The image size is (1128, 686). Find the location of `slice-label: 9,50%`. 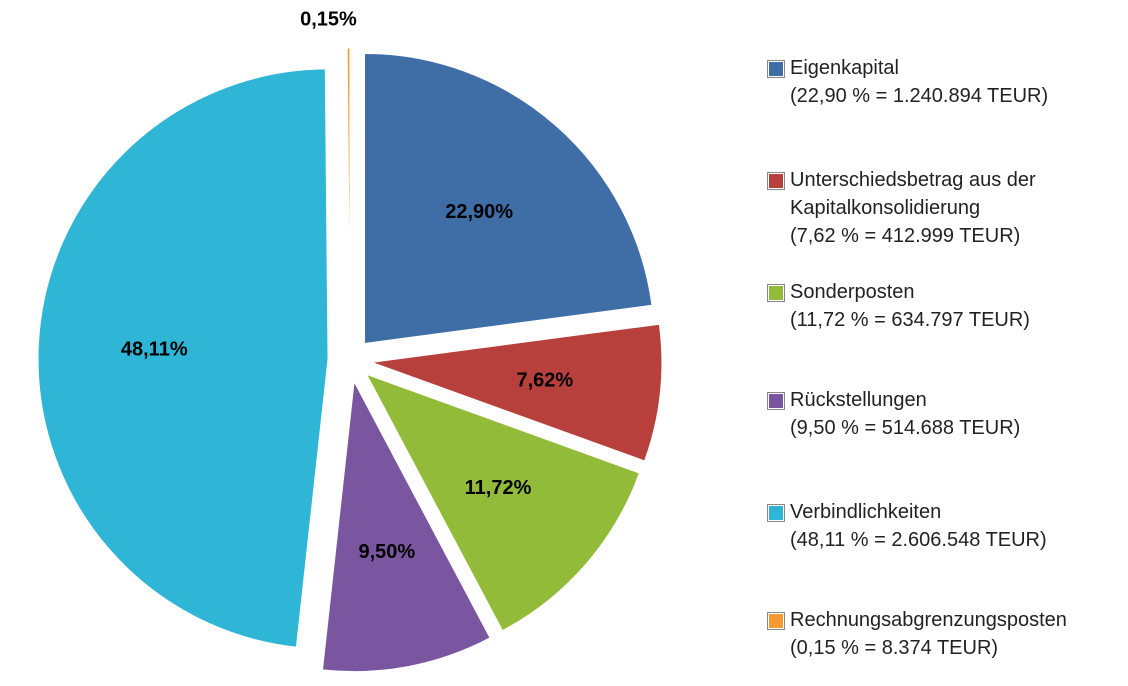

slice-label: 9,50% is located at coordinates (386, 552).